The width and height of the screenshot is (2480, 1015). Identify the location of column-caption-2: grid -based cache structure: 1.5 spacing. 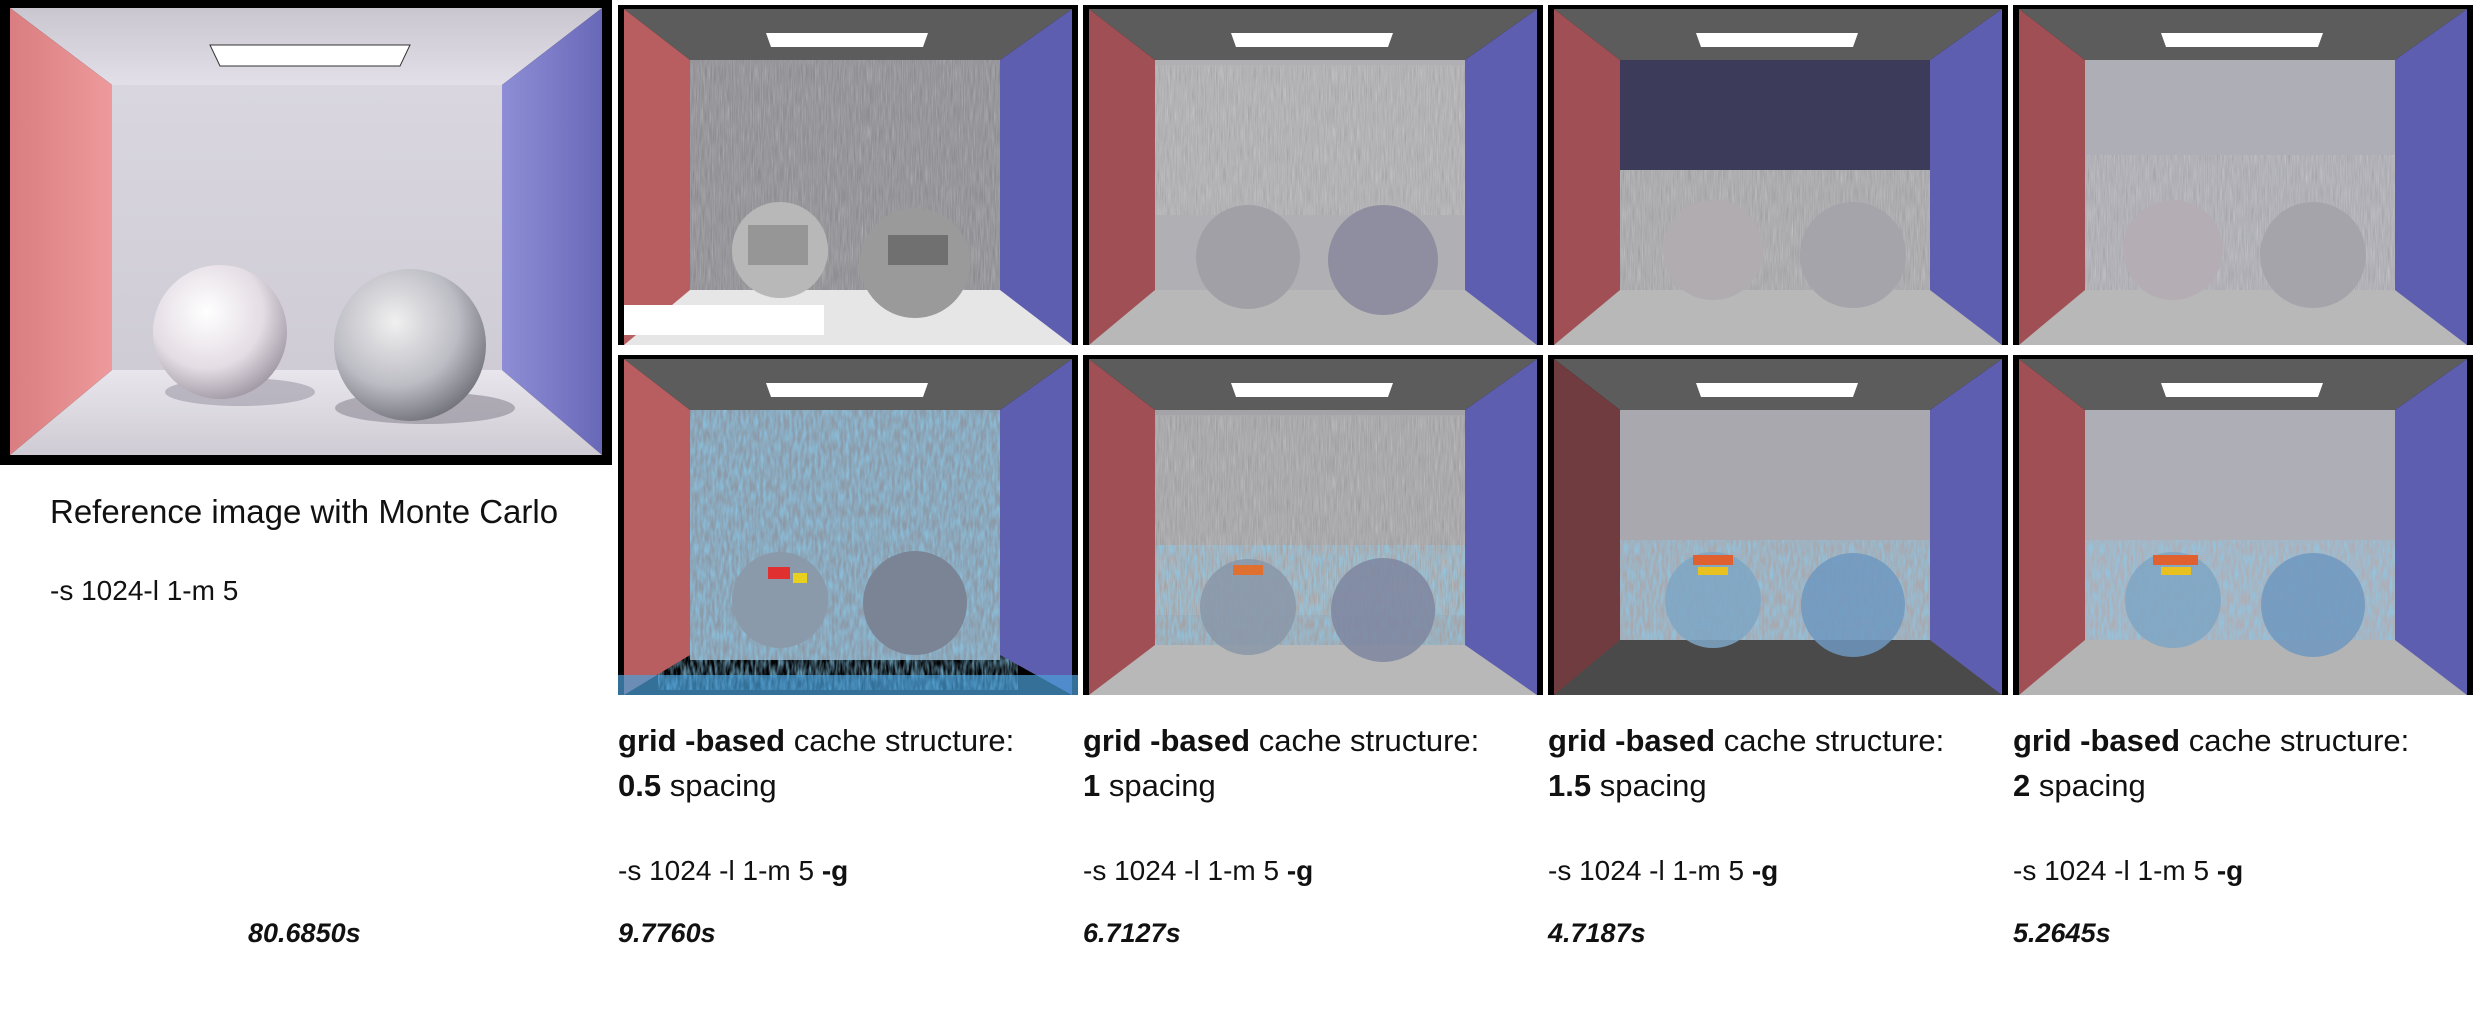
(1778, 763).